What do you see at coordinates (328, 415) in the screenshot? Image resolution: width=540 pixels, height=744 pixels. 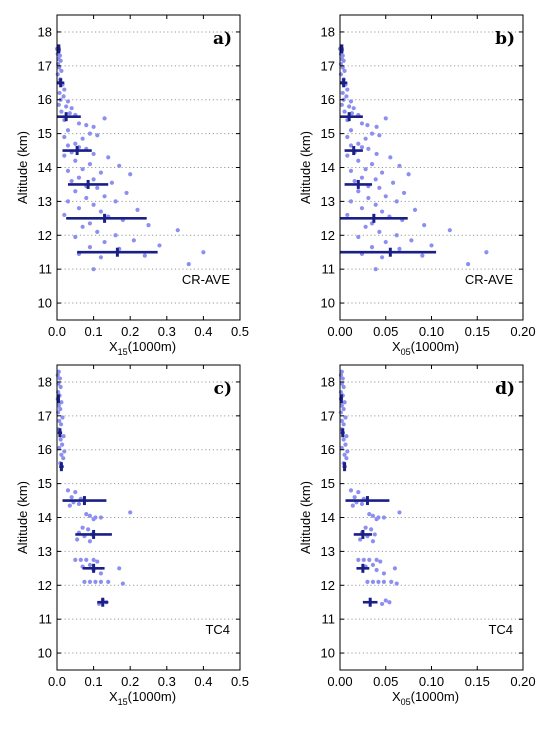 I see `ytick-label: 17` at bounding box center [328, 415].